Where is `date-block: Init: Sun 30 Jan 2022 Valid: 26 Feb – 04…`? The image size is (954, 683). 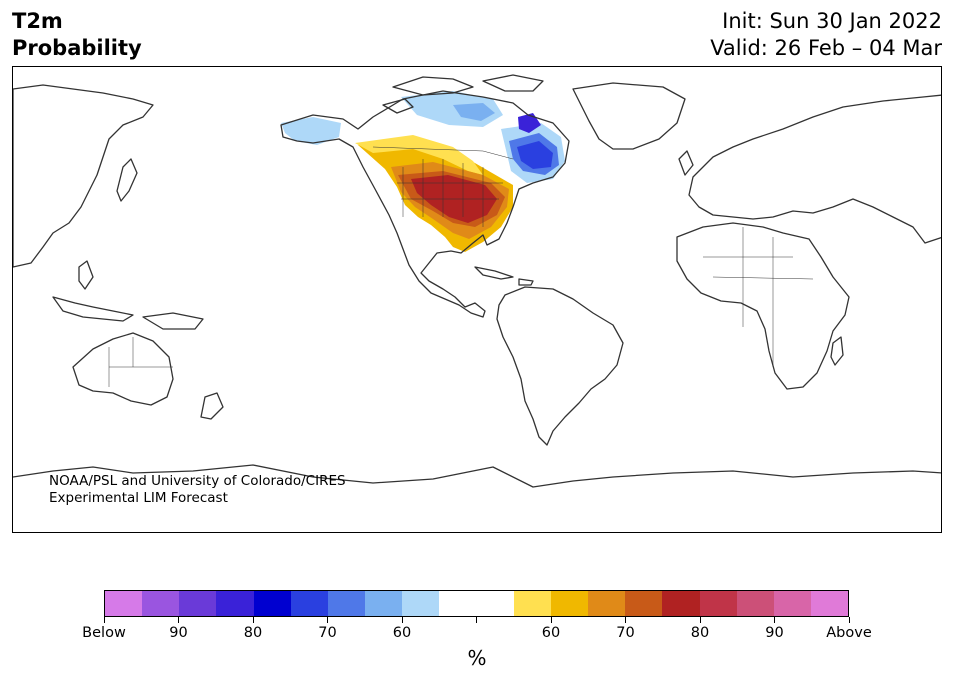 date-block: Init: Sun 30 Jan 2022 Valid: 26 Feb – 04… is located at coordinates (826, 35).